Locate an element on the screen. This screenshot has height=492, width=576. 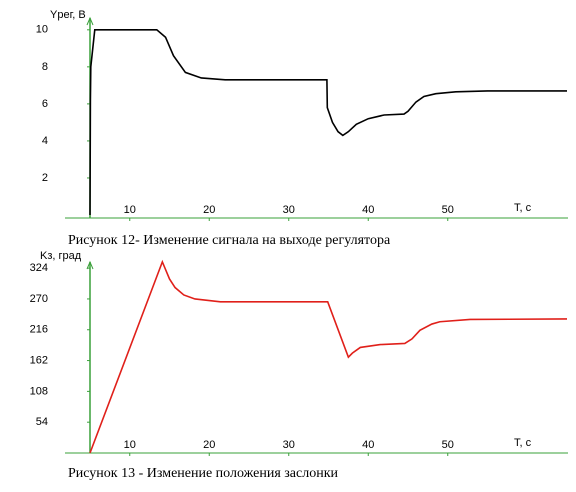
y-tick-label: 324 is located at coordinates (39, 268).